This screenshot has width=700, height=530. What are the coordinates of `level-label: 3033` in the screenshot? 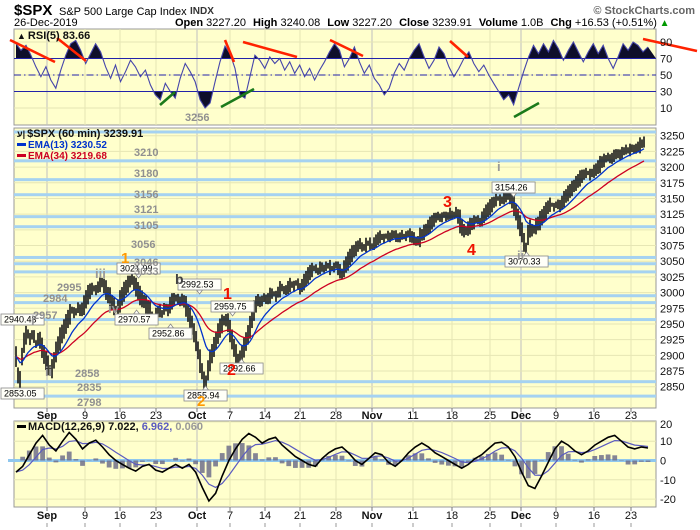 It's located at (146, 272).